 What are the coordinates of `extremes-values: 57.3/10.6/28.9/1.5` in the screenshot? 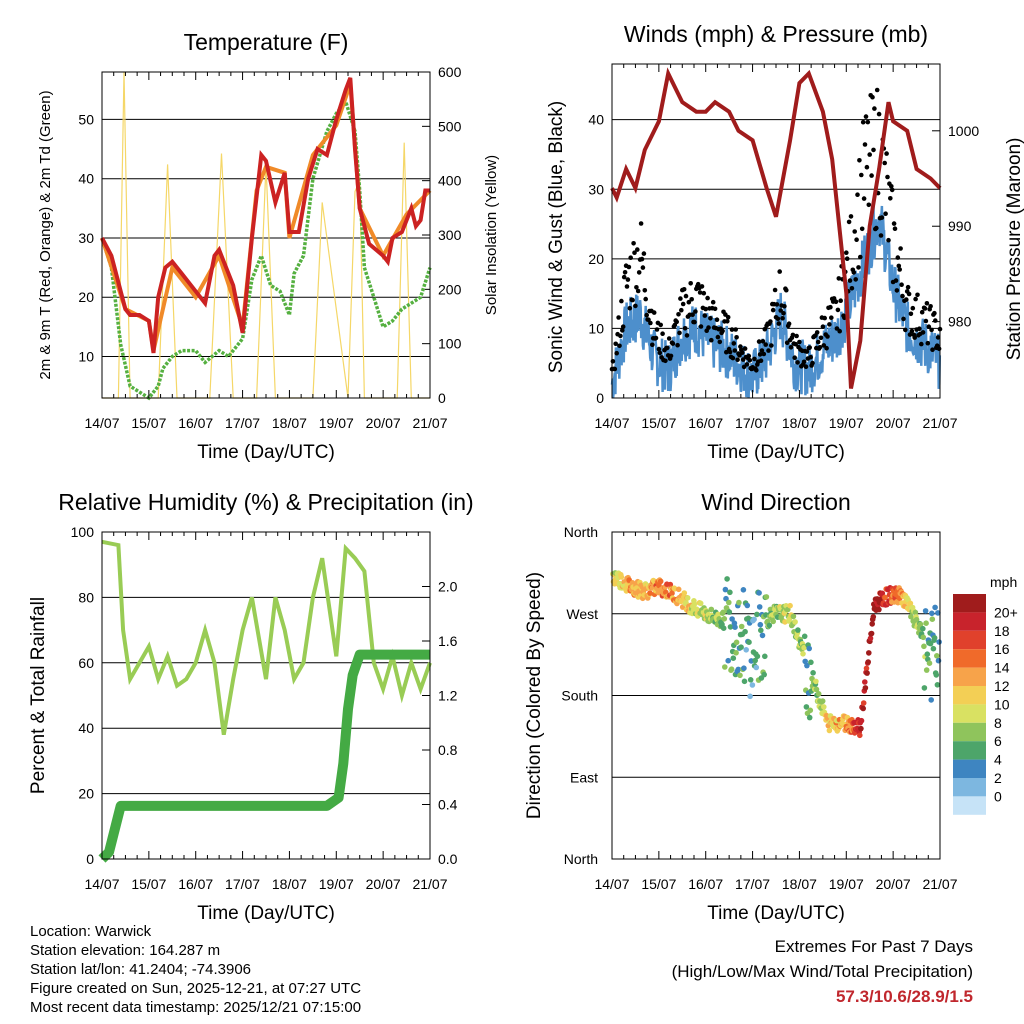 It's located at (904, 996).